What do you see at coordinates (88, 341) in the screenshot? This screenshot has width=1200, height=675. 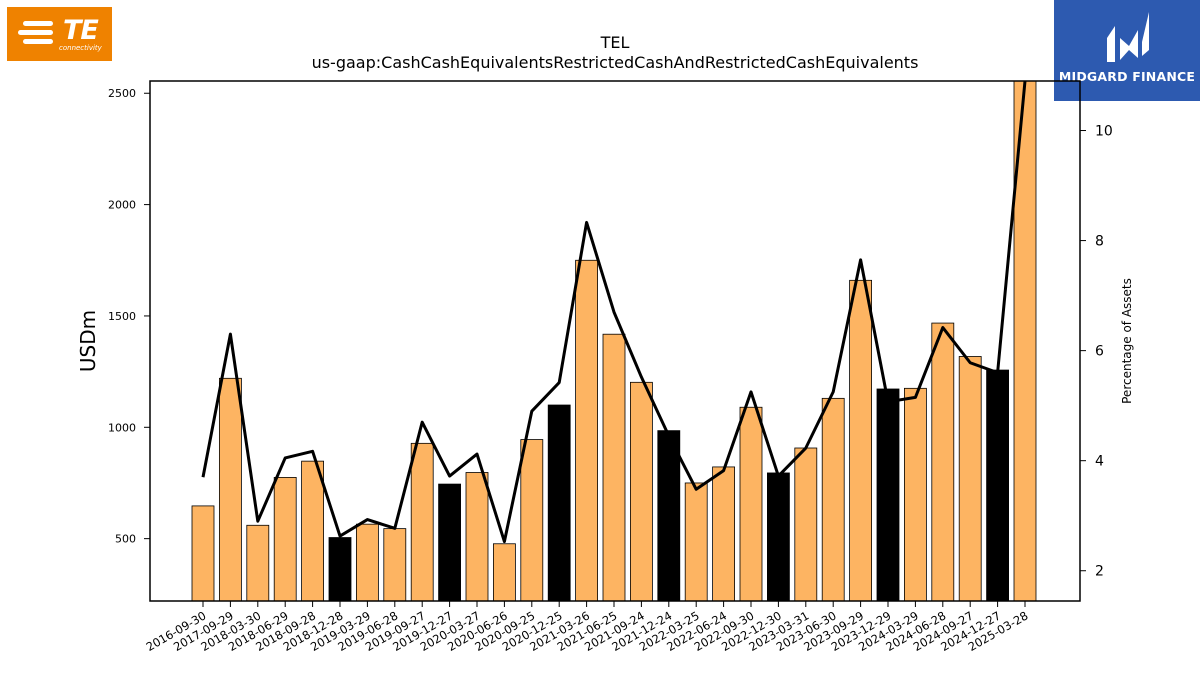 I see `y-axis-label: USDm` at bounding box center [88, 341].